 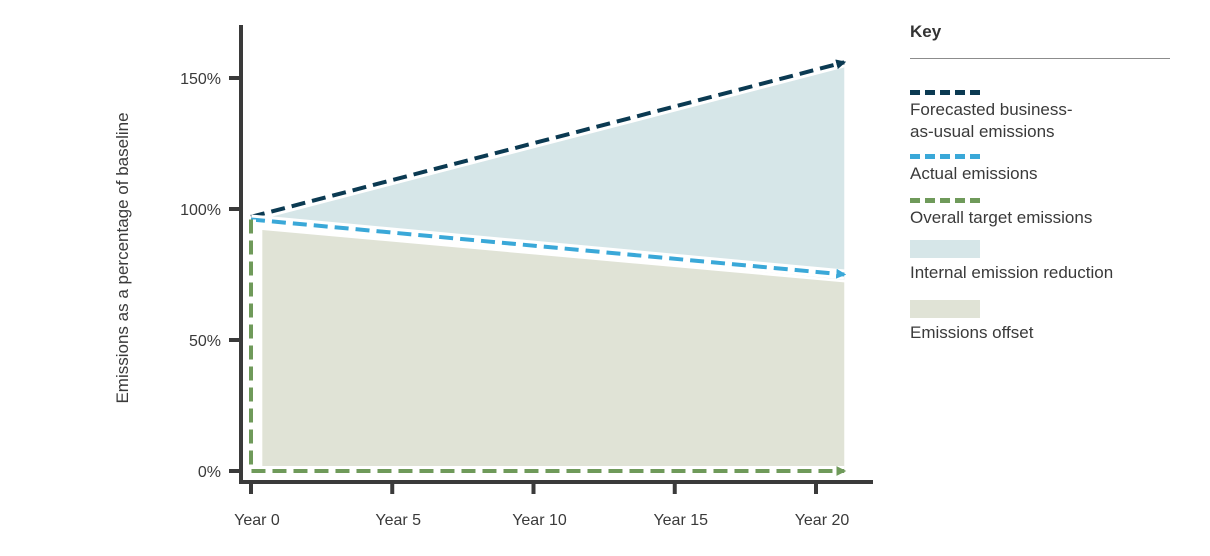 What do you see at coordinates (972, 332) in the screenshot?
I see `key-label: Emissions offset` at bounding box center [972, 332].